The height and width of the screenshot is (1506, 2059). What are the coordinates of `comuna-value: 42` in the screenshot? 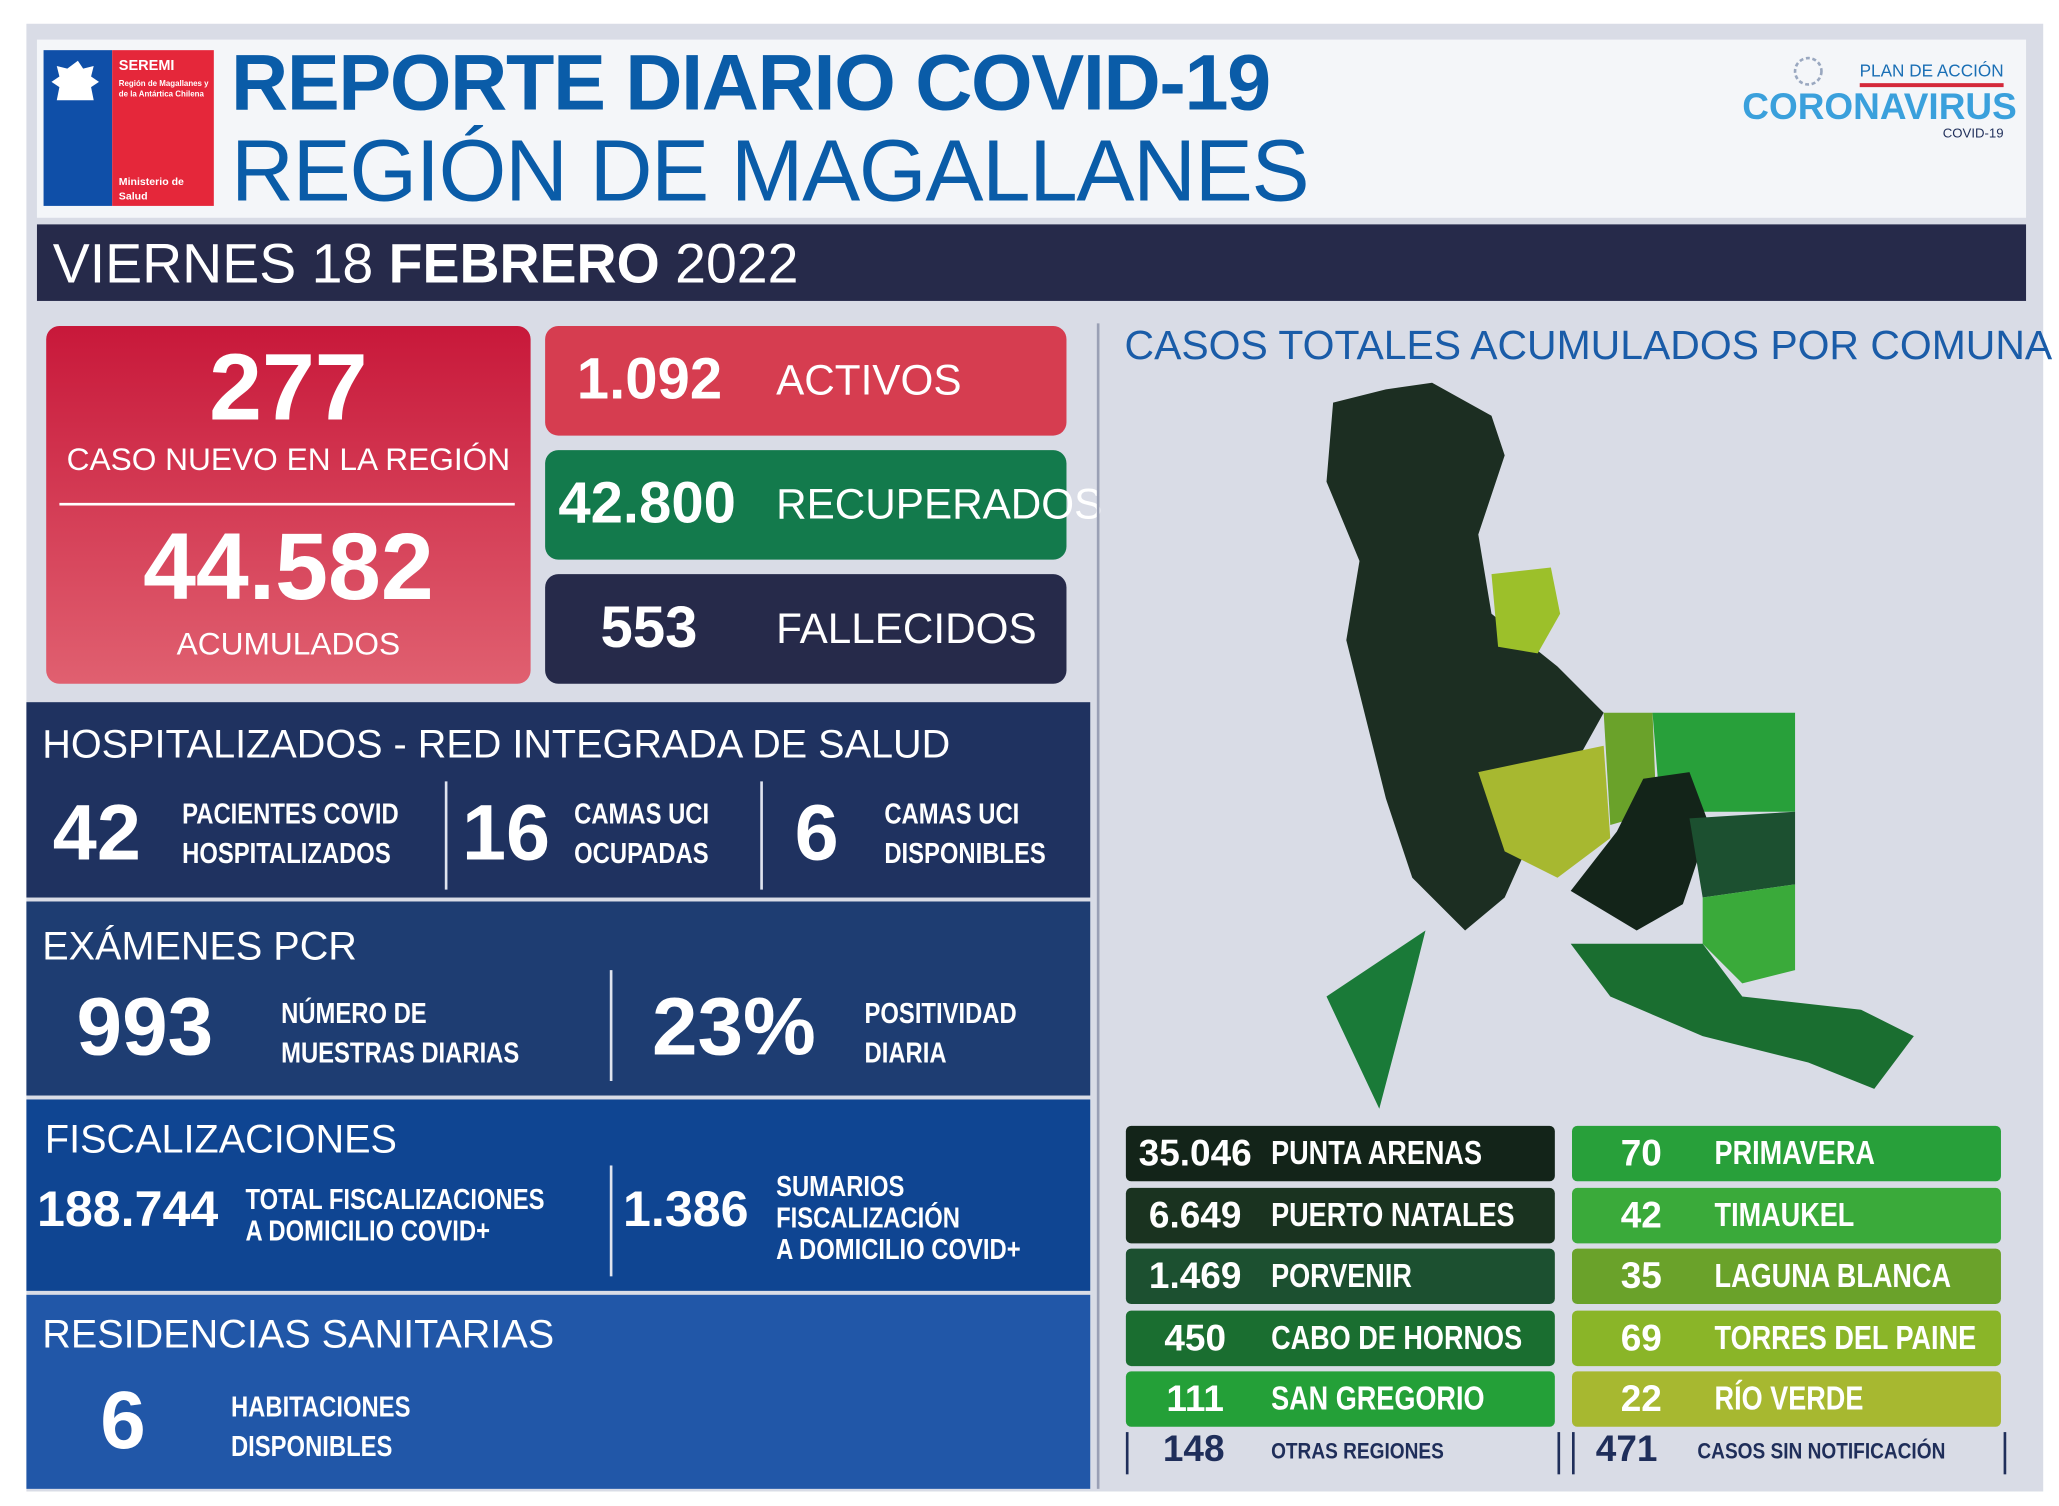 It's located at (1641, 1214).